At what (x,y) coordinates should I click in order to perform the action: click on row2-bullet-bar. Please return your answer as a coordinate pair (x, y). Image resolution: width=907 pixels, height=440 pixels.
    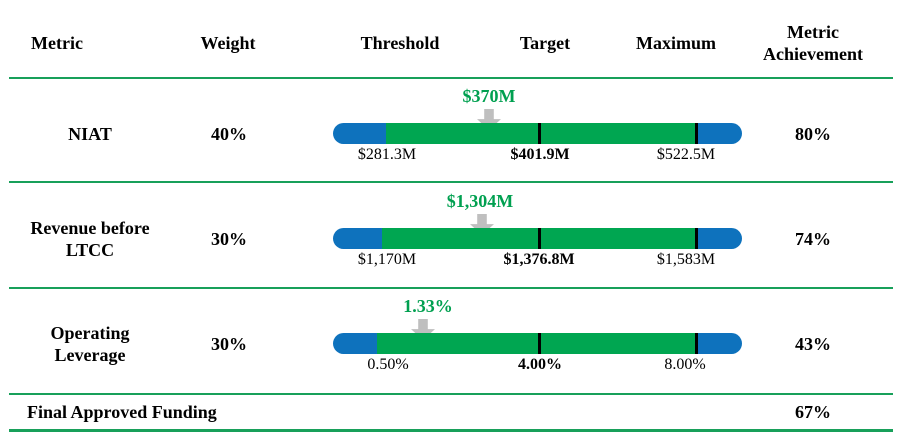
    Looking at the image, I should click on (537, 238).